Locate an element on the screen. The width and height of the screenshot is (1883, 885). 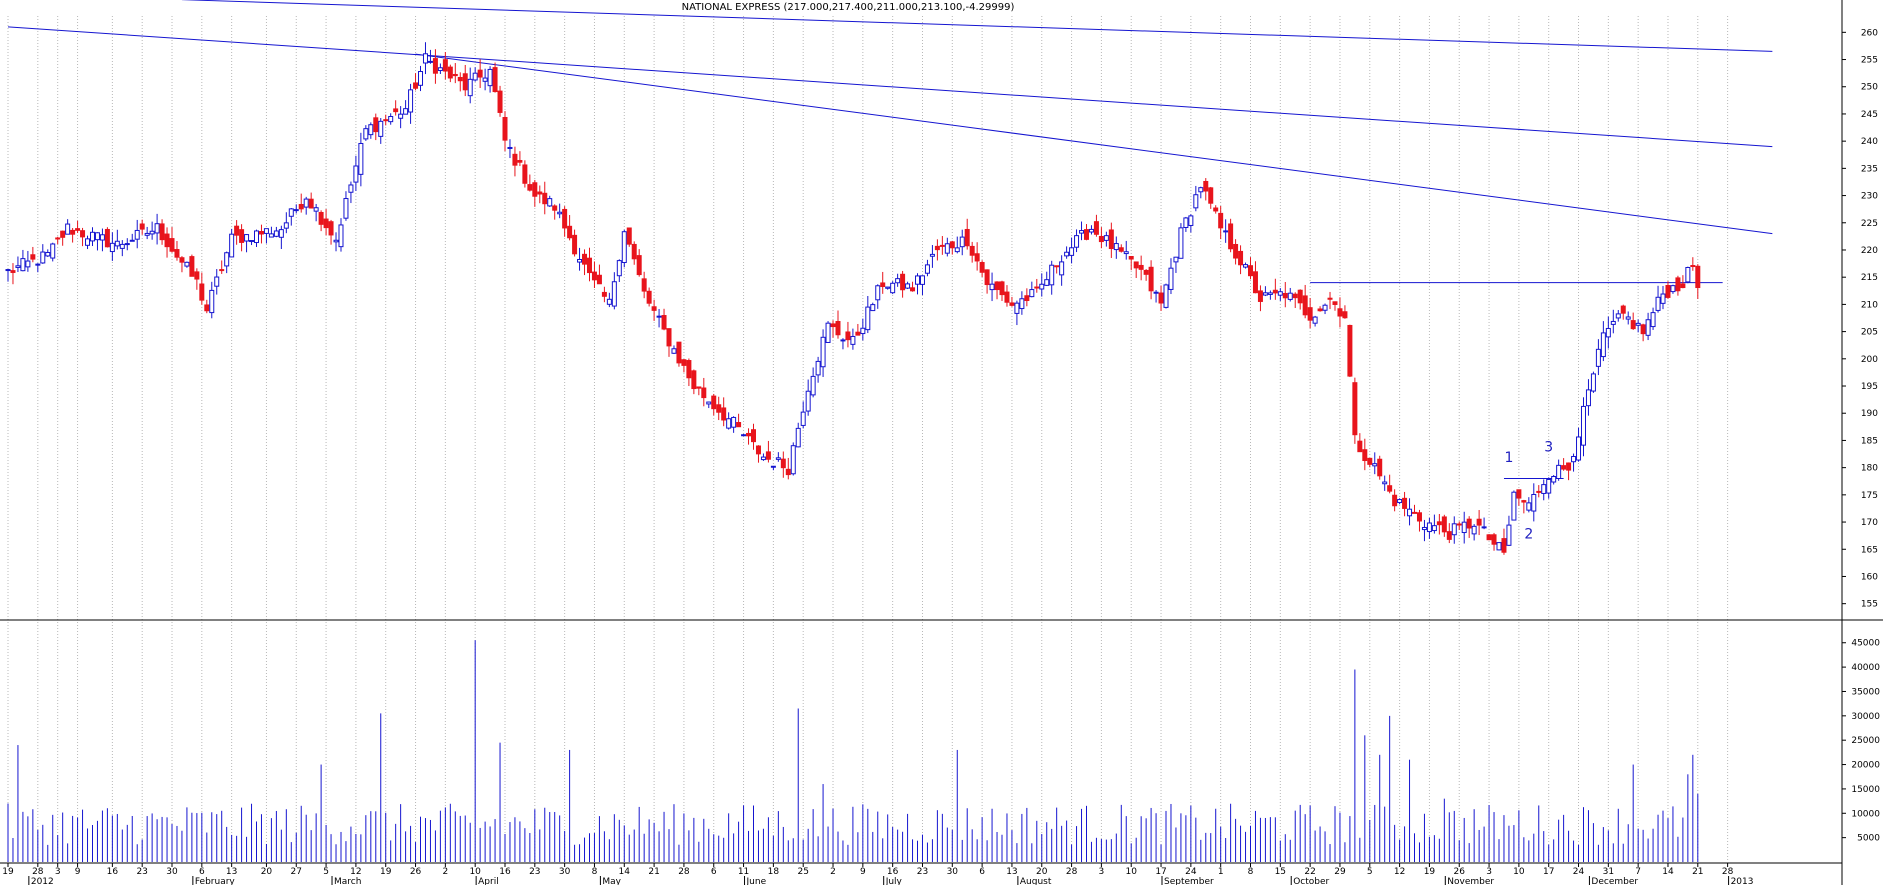
price-tick-label: 155 is located at coordinates (1869, 605).